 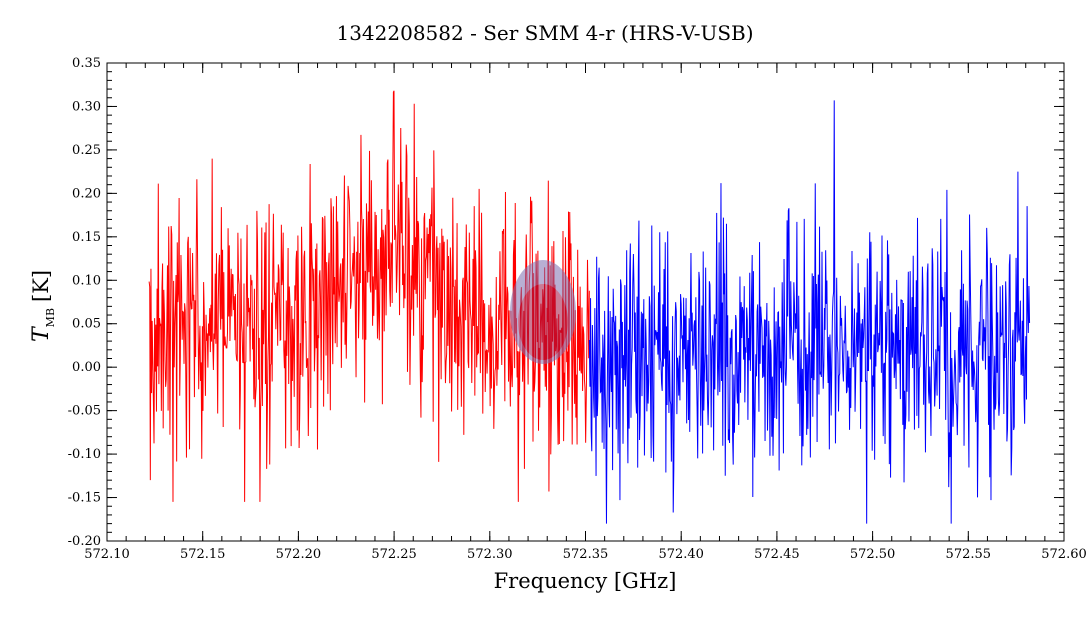 What do you see at coordinates (86, 280) in the screenshot?
I see `y-tick-label: 0.10` at bounding box center [86, 280].